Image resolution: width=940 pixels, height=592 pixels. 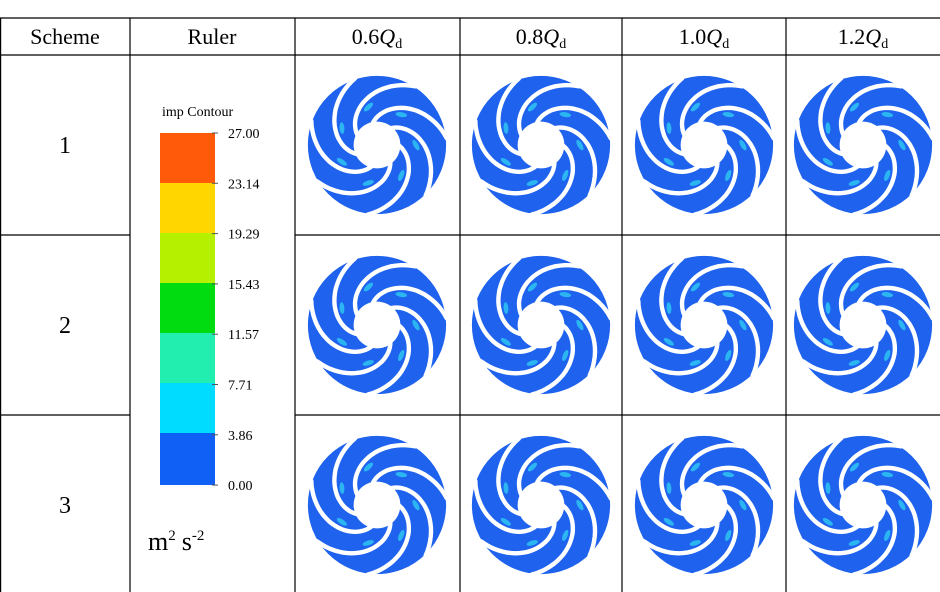 I want to click on legend-label: 11.57, so click(x=243, y=335).